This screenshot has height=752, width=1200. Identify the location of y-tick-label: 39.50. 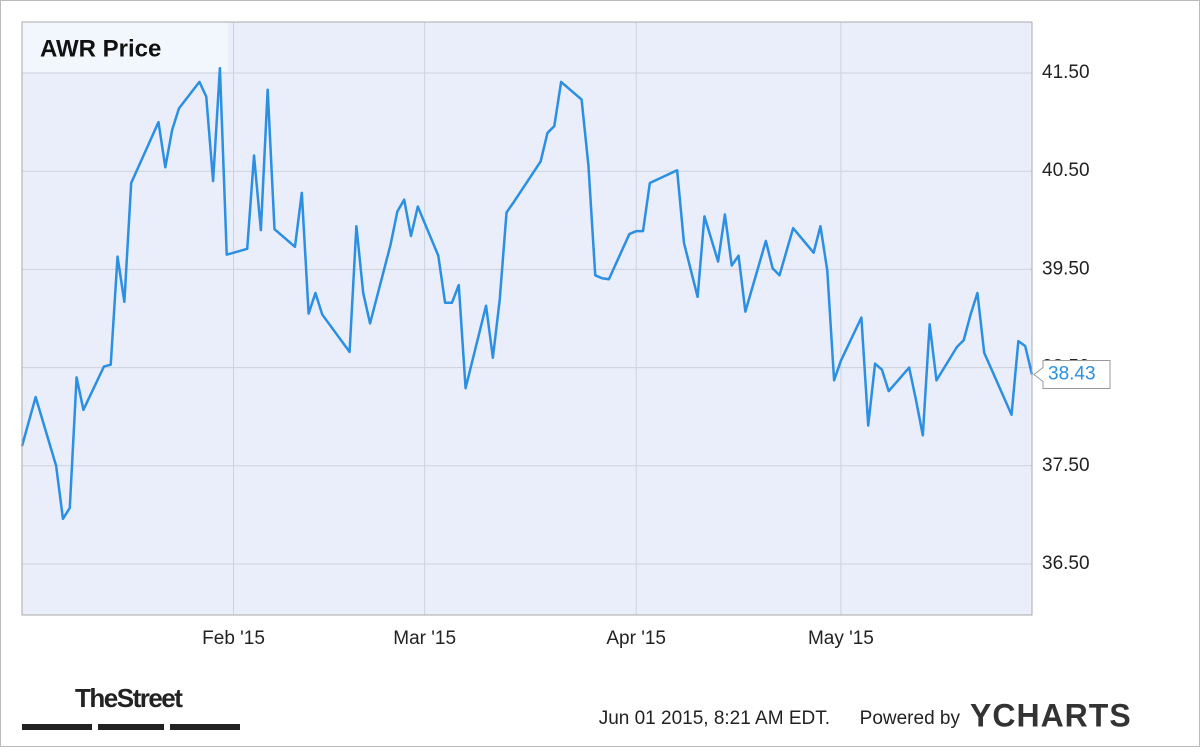
(1066, 268).